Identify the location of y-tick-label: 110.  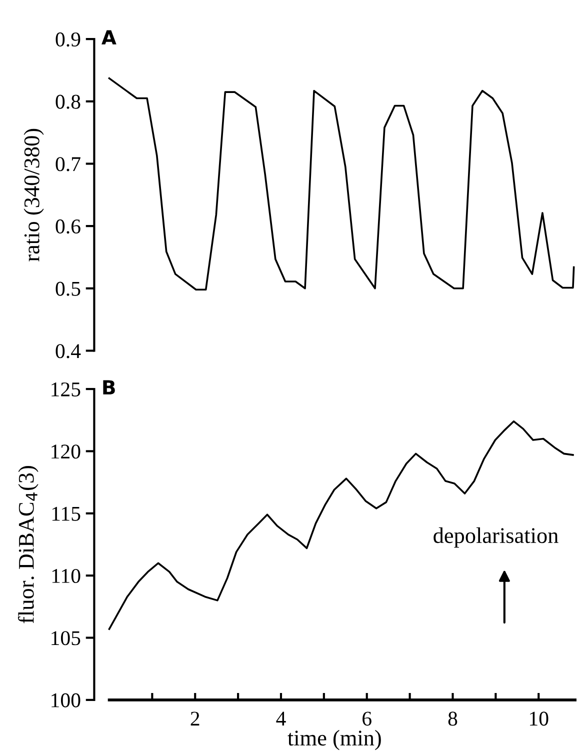
(66, 575).